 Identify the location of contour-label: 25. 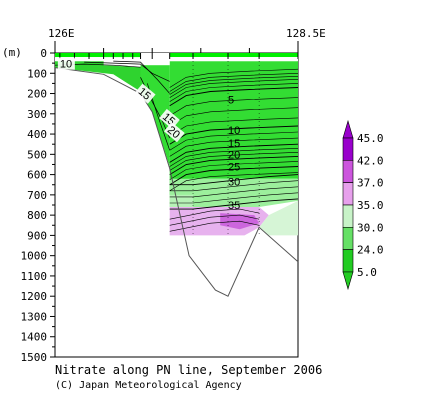
(234, 168).